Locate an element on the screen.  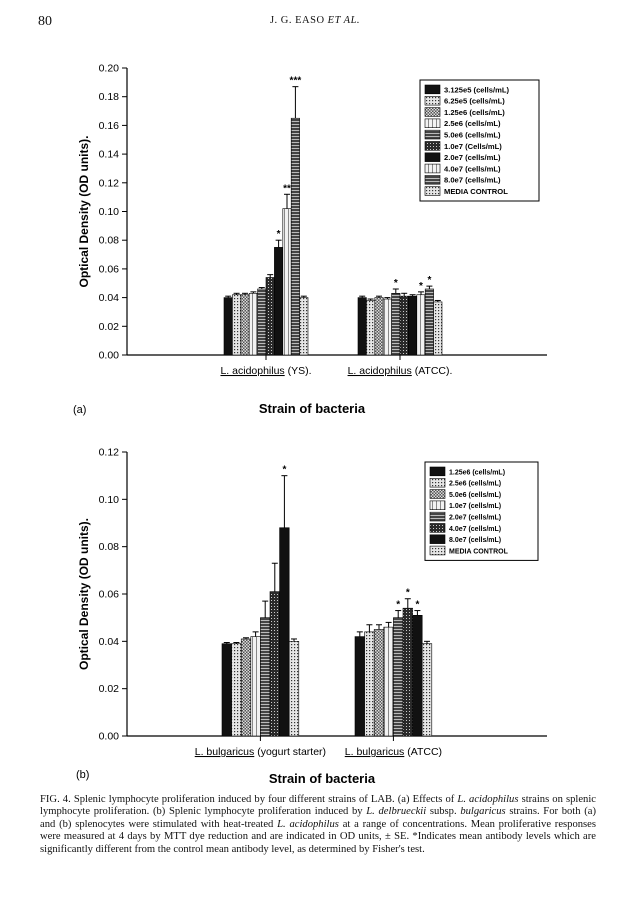
x-tick-label: L. acidophilus (YS). is located at coordinates (265, 371).